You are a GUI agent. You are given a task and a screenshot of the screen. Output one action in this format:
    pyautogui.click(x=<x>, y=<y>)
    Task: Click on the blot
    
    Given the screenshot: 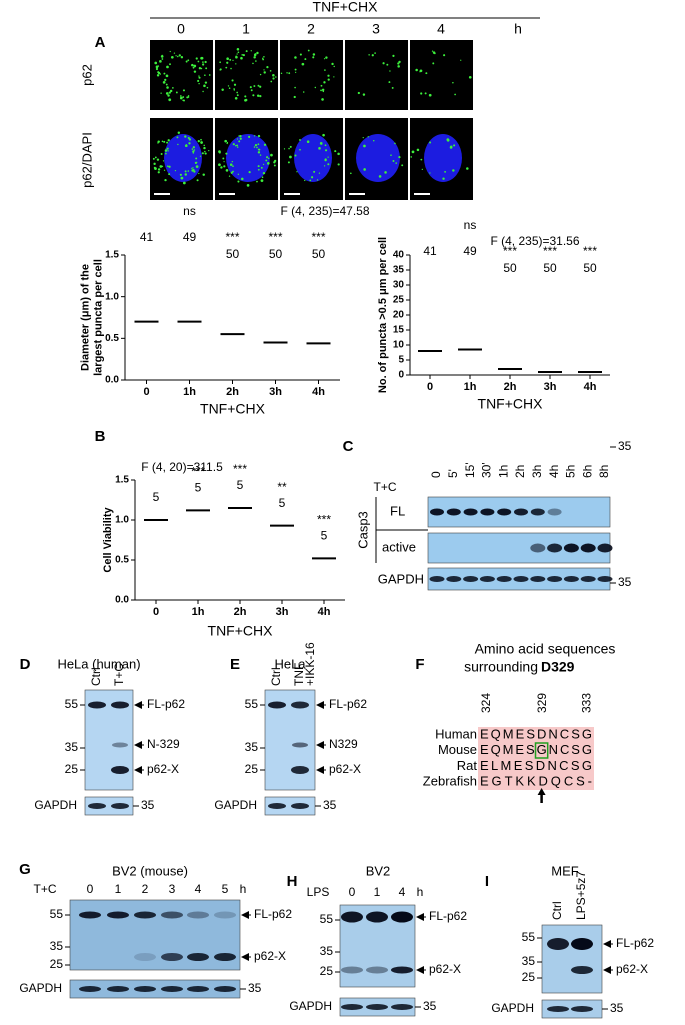 What is the action you would take?
    pyautogui.click(x=155, y=935)
    